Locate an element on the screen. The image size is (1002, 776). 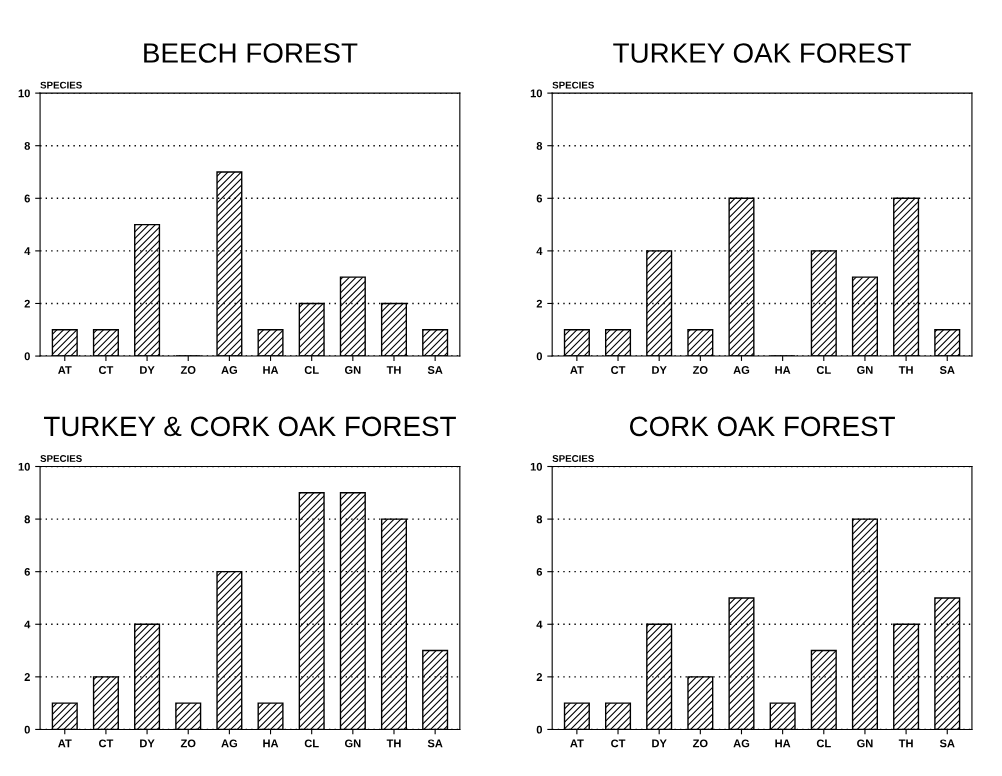
chart-title: TURKEY & CORK OAK FOREST is located at coordinates (250, 426).